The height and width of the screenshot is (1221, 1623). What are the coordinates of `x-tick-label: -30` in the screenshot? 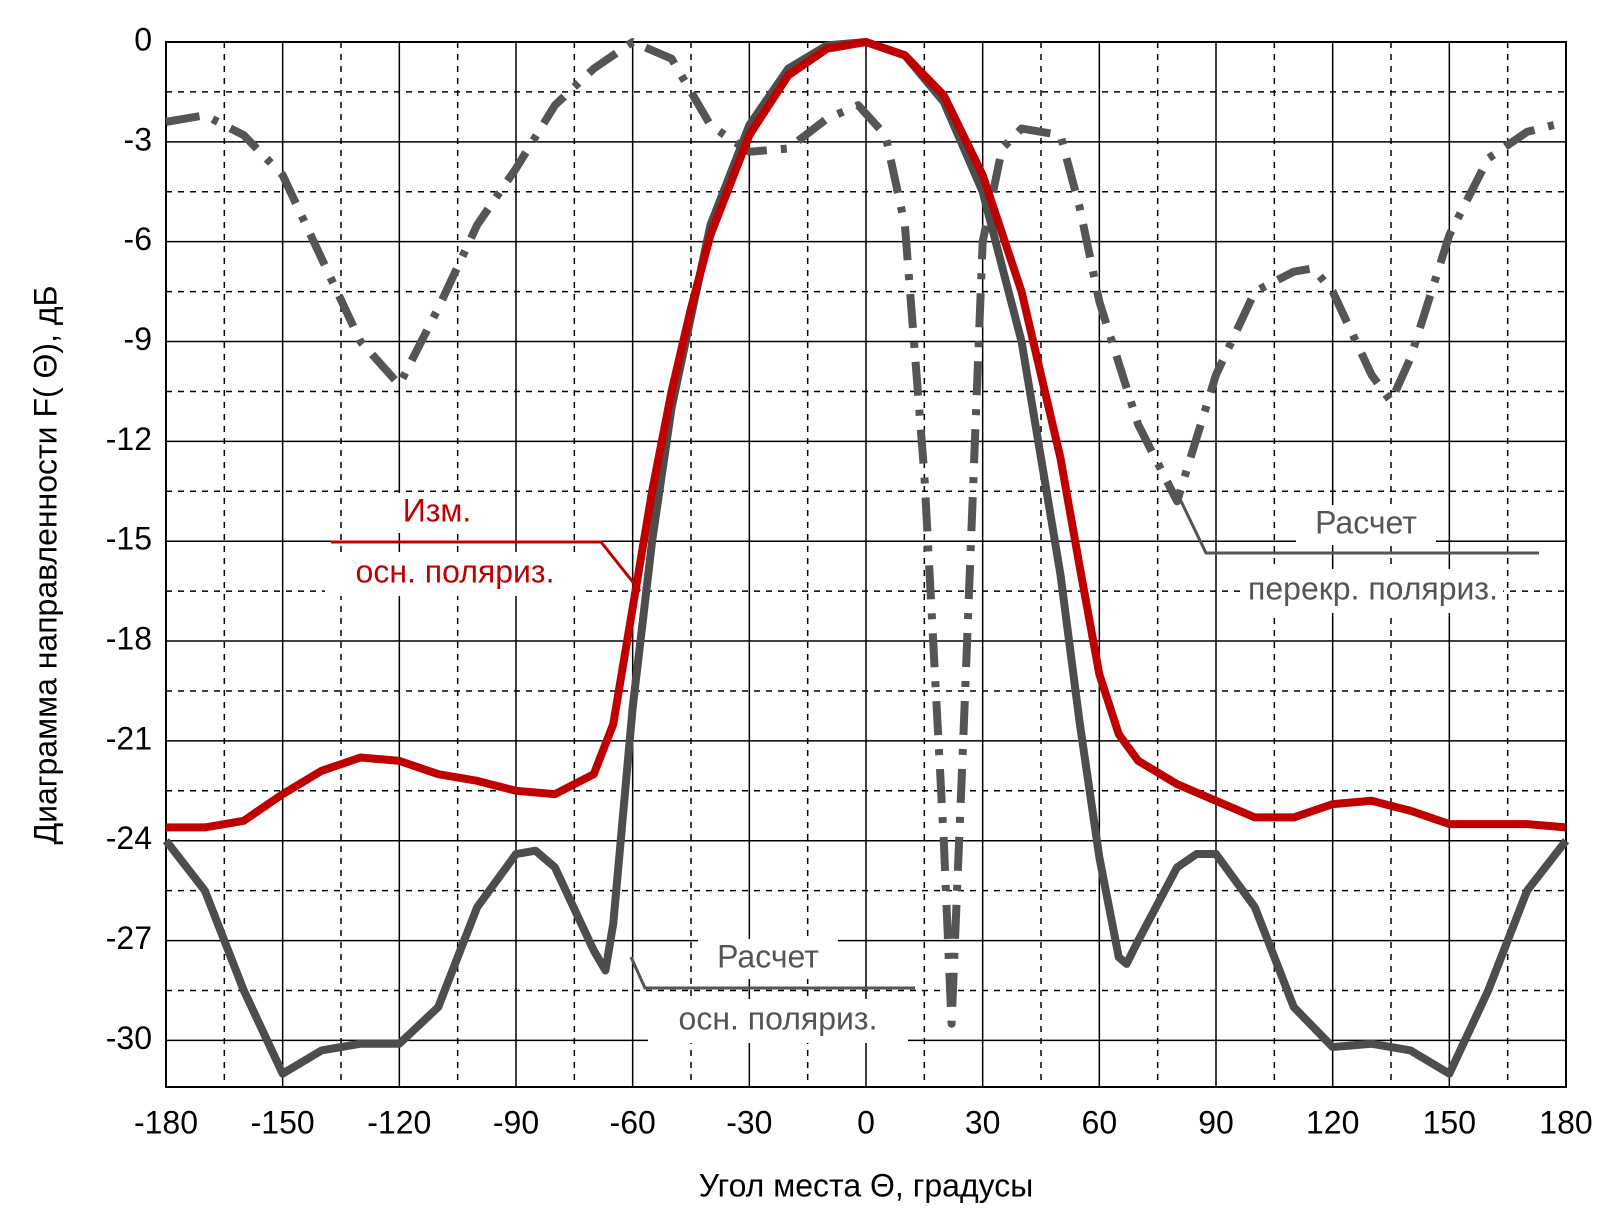 It's located at (749, 1122).